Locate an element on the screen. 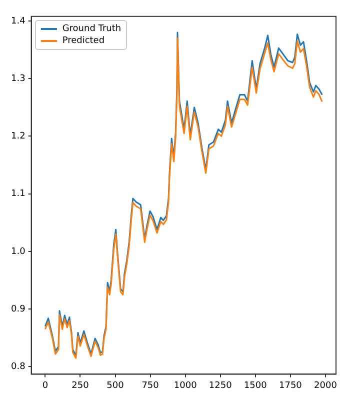 The image size is (350, 402). x-tick-label: 750 is located at coordinates (151, 385).